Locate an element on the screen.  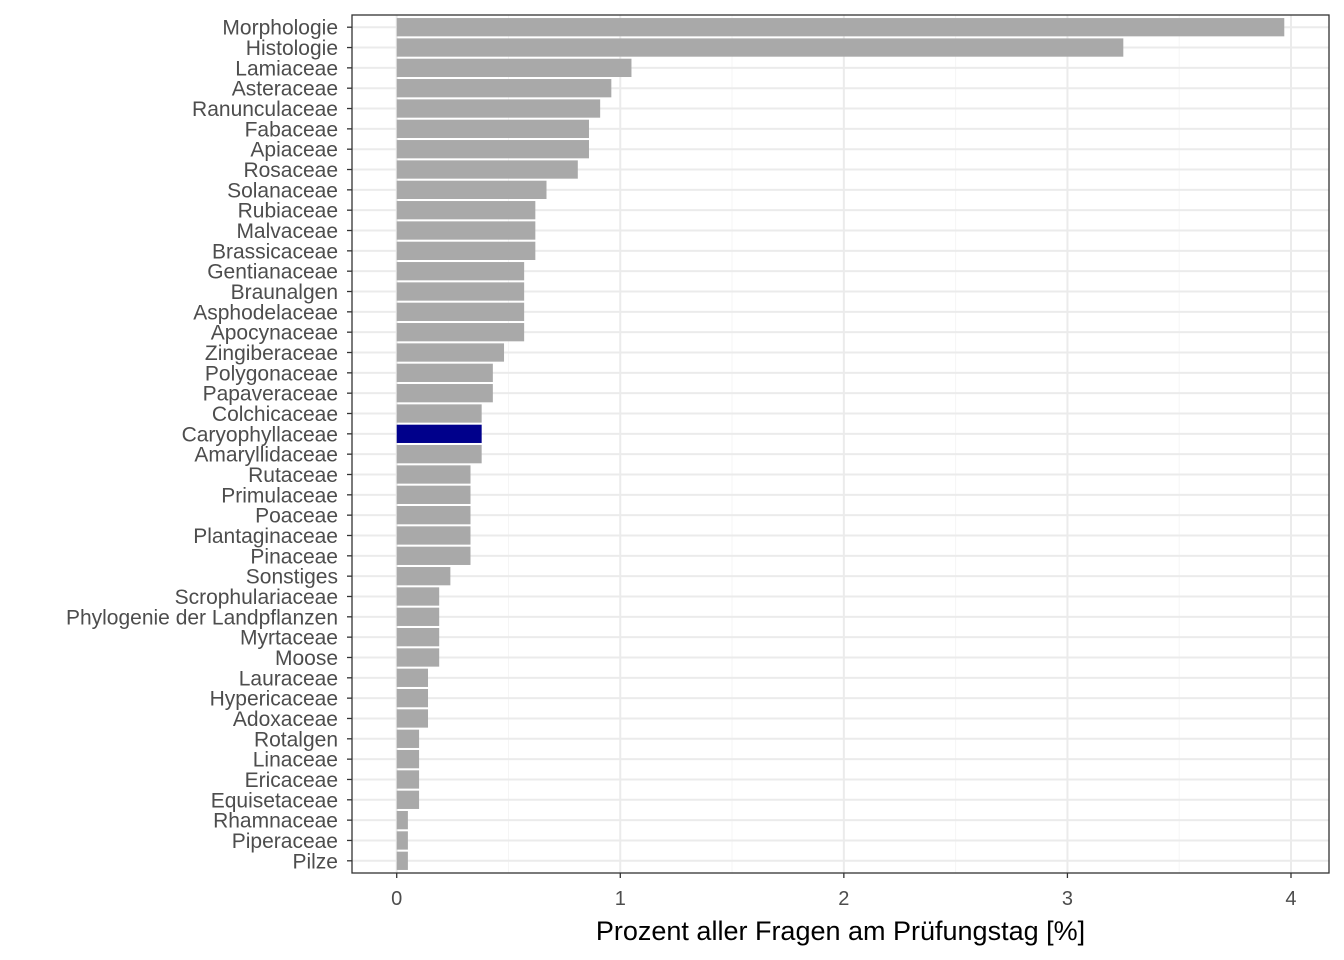
y-tick-label: Malvaceae is located at coordinates (287, 231).